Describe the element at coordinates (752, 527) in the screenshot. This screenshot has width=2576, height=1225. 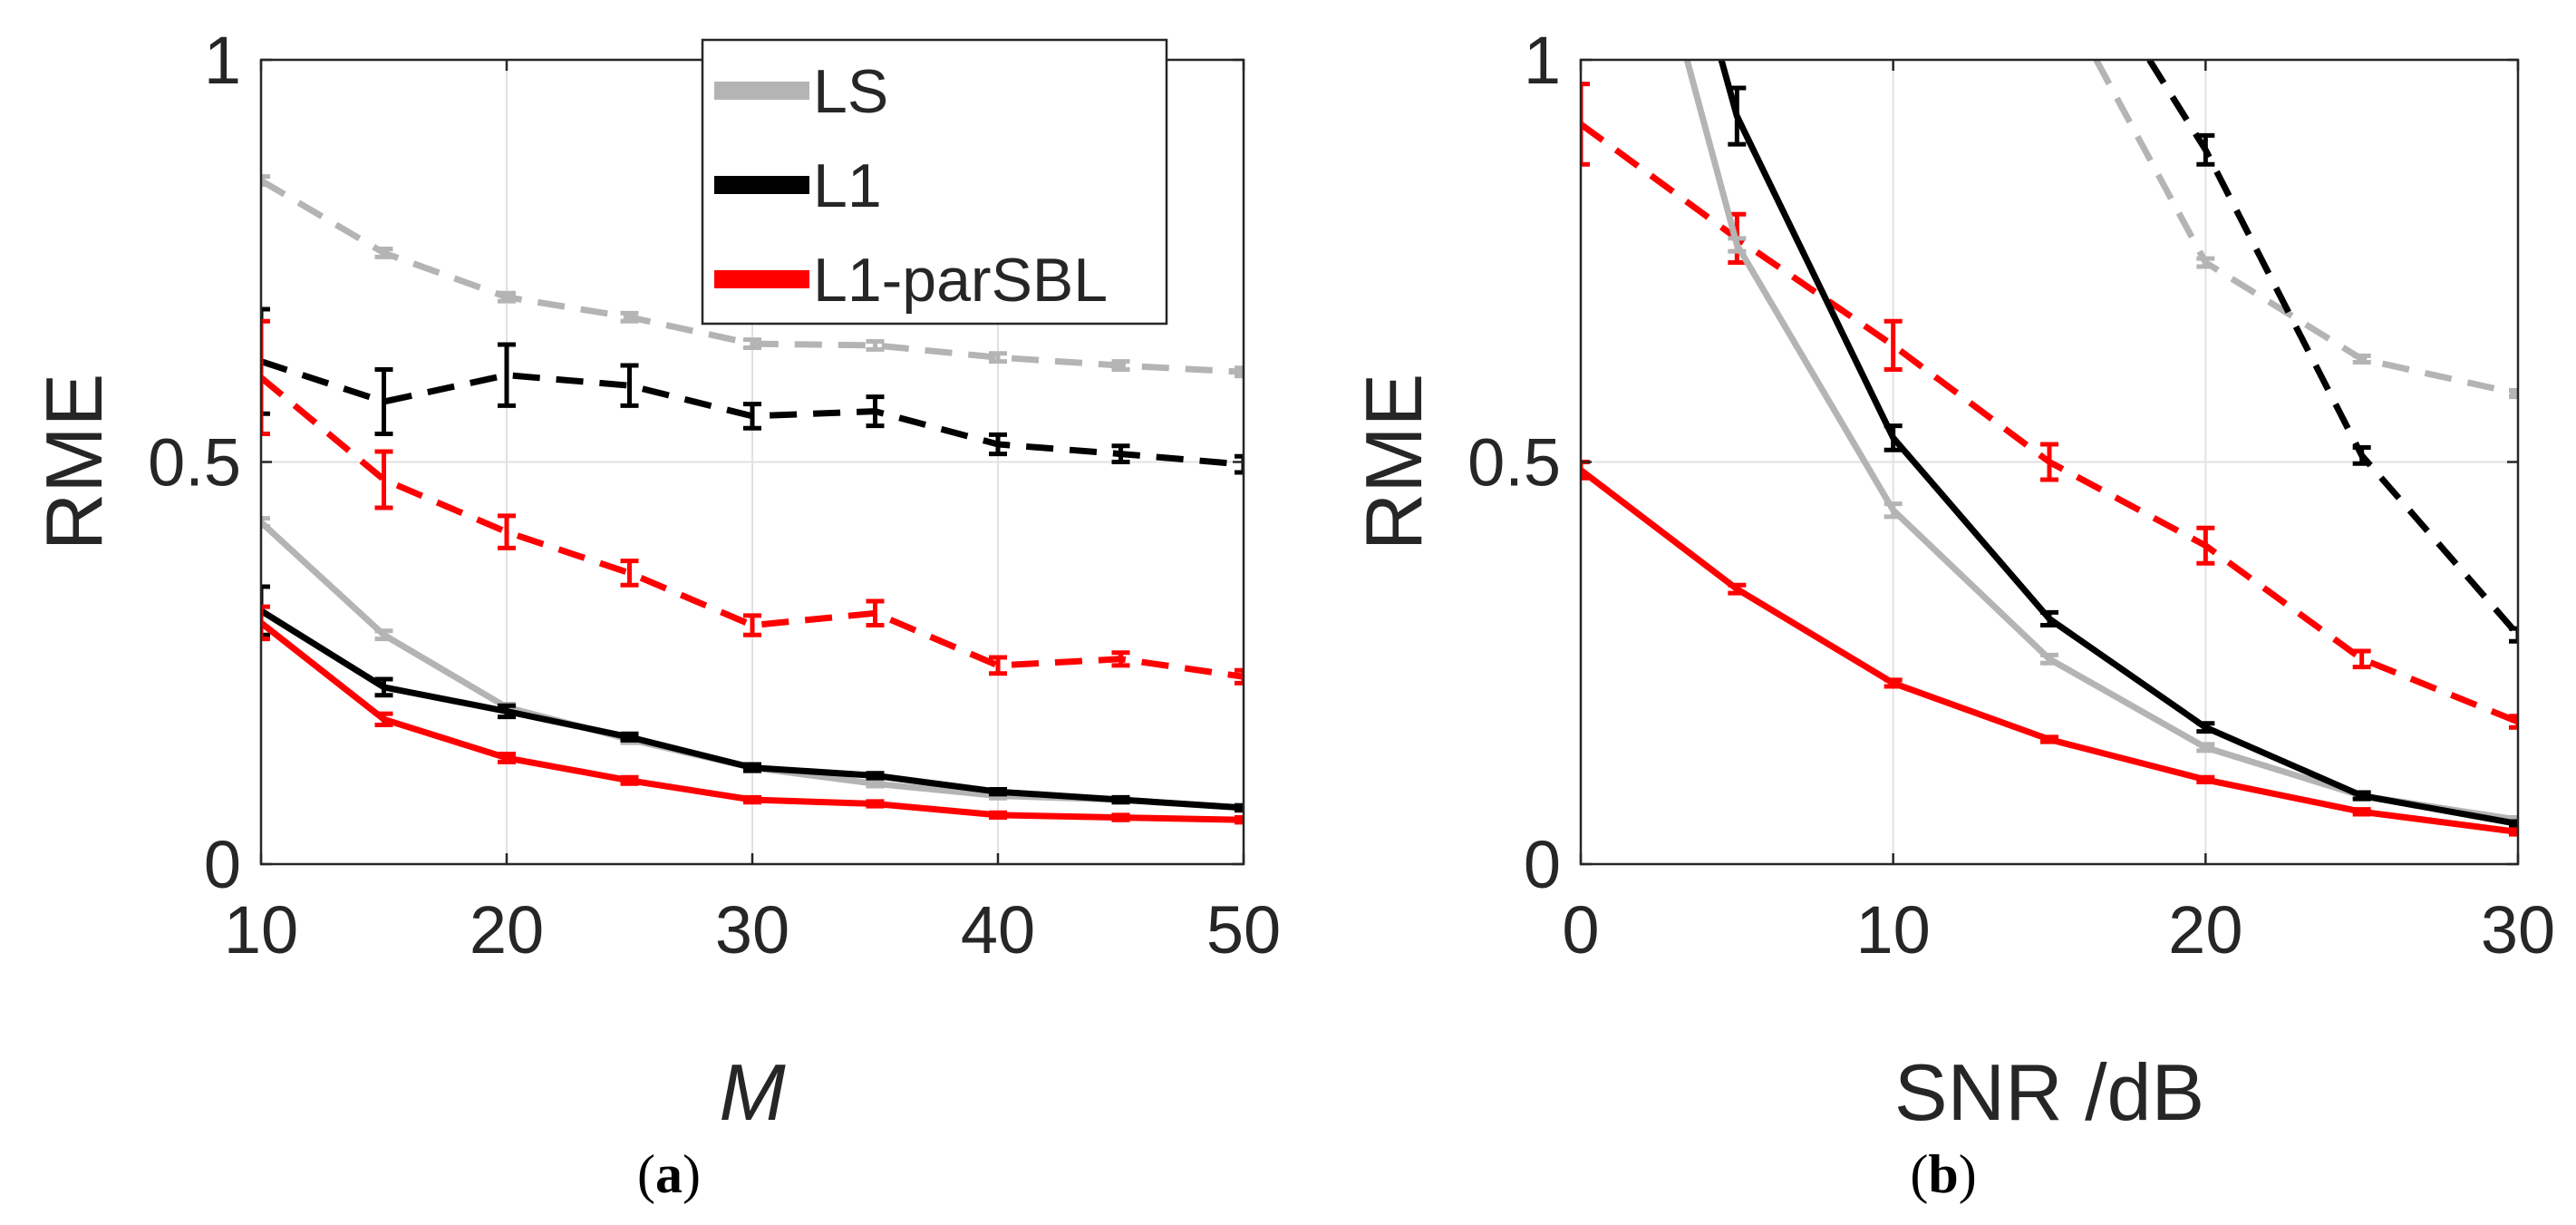
I see `series-line-l1-parsbl-dashed` at that location.